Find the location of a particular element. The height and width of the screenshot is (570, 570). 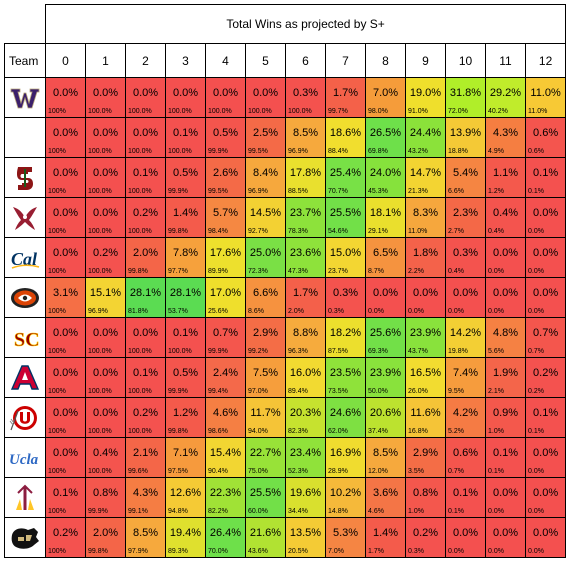

cumulative-probability: 94.0% is located at coordinates (258, 431).